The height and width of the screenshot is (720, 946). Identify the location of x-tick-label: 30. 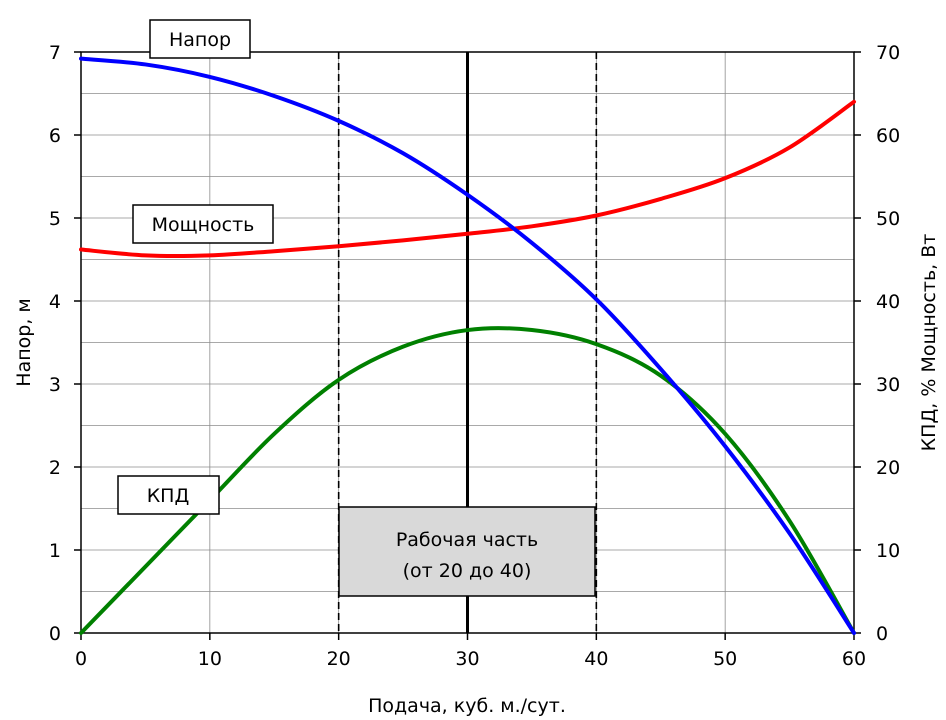
(467, 659).